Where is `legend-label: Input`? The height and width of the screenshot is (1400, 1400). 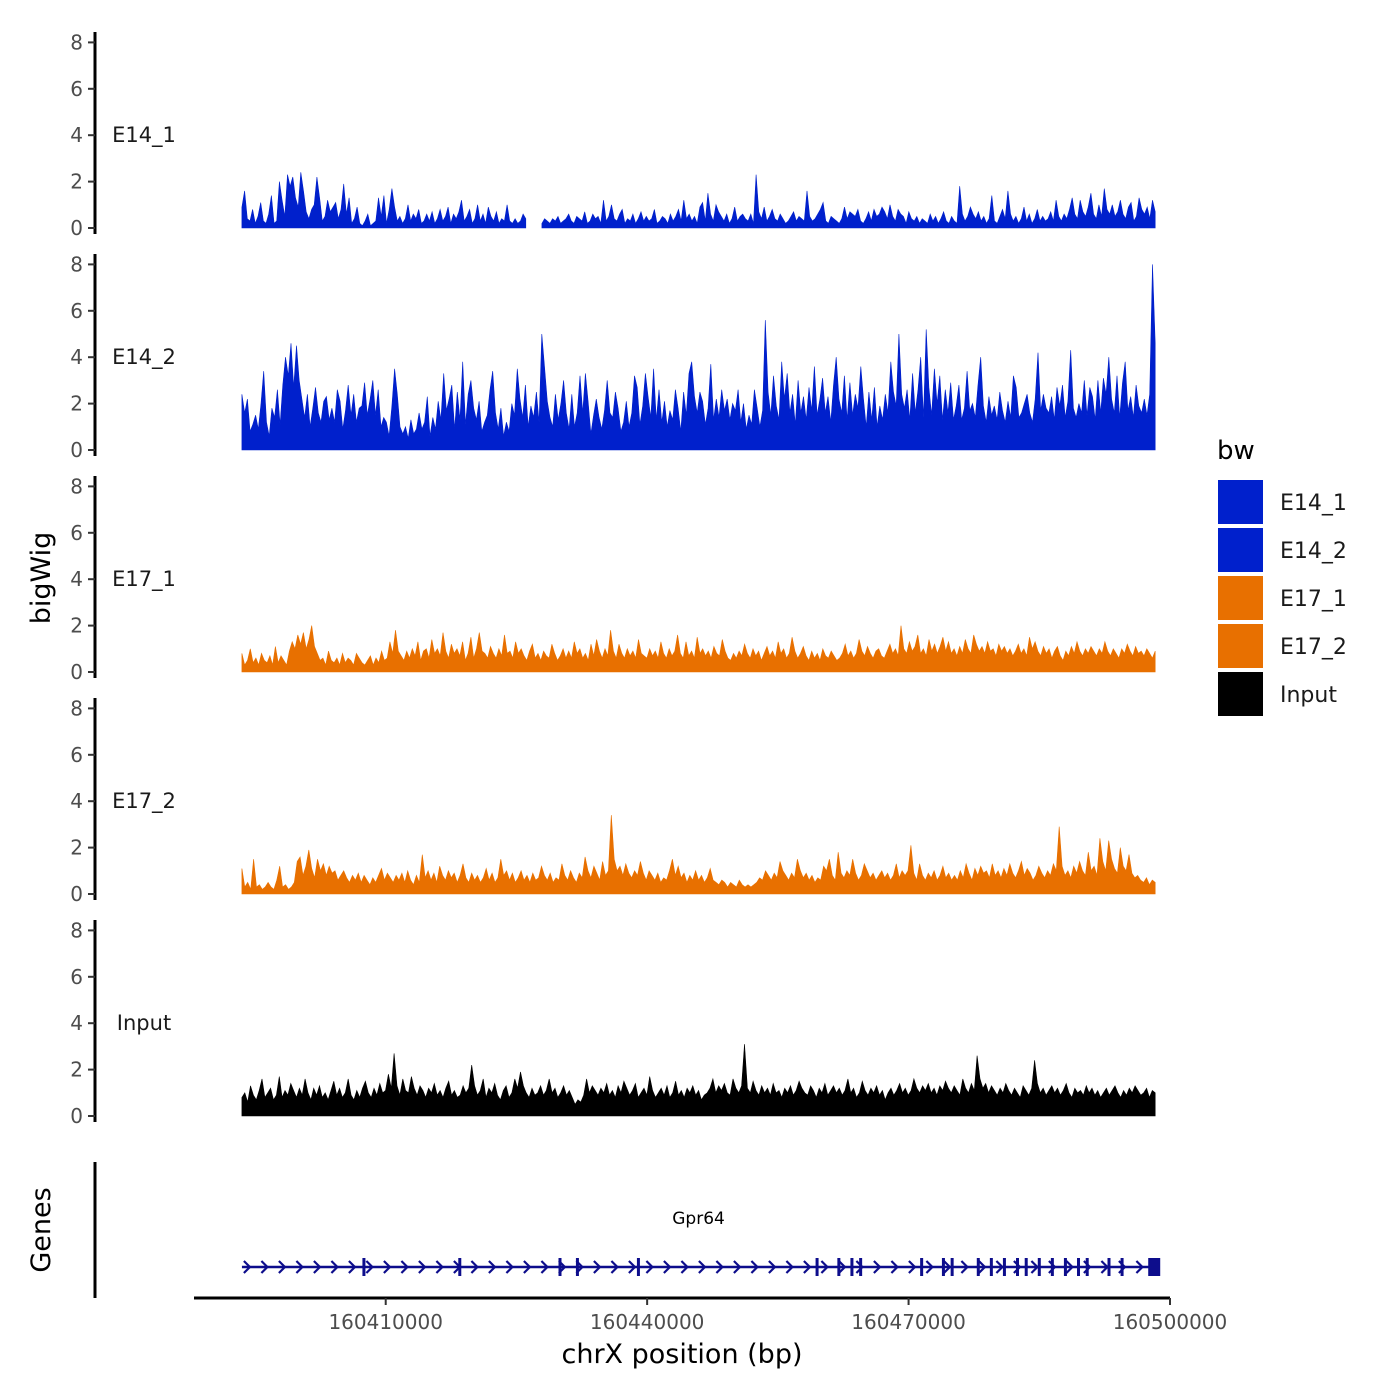
legend-label: Input is located at coordinates (1308, 695).